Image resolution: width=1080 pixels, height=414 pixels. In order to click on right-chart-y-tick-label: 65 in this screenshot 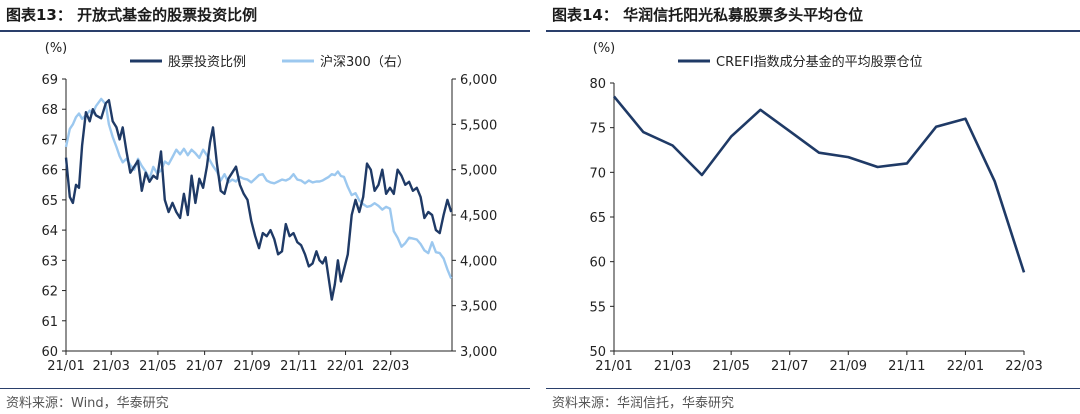, I will do `click(597, 218)`.